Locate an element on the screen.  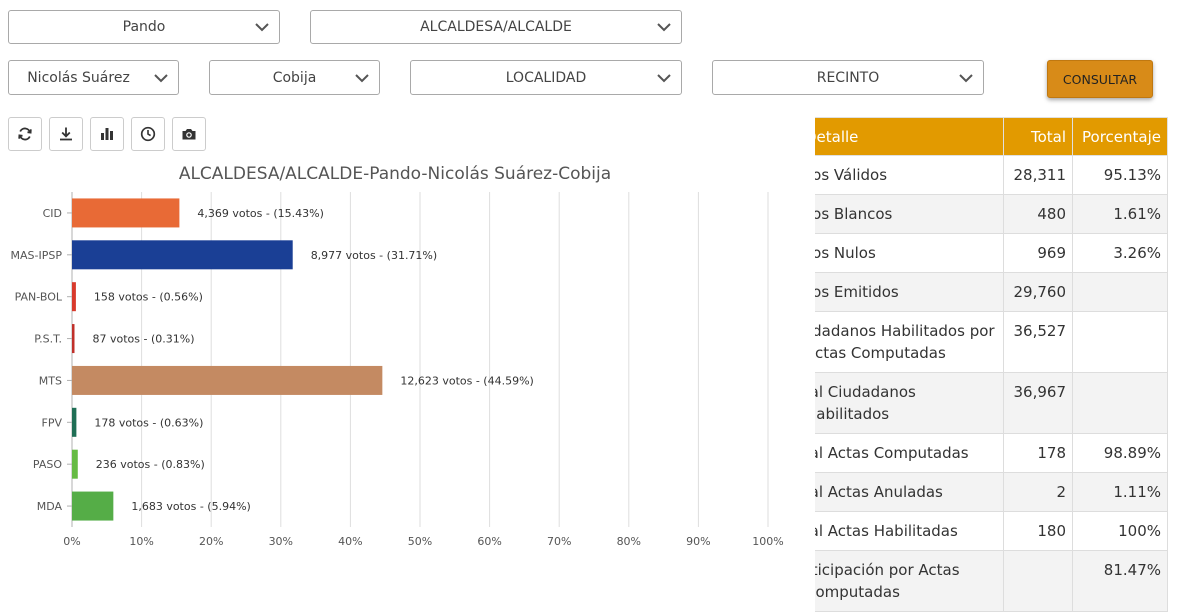
municipality-value: Cobija is located at coordinates (294, 77).